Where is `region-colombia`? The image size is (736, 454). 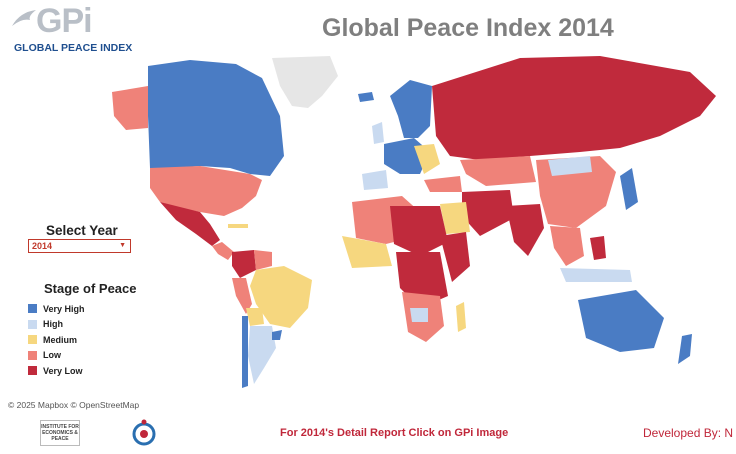
region-colombia is located at coordinates (244, 264).